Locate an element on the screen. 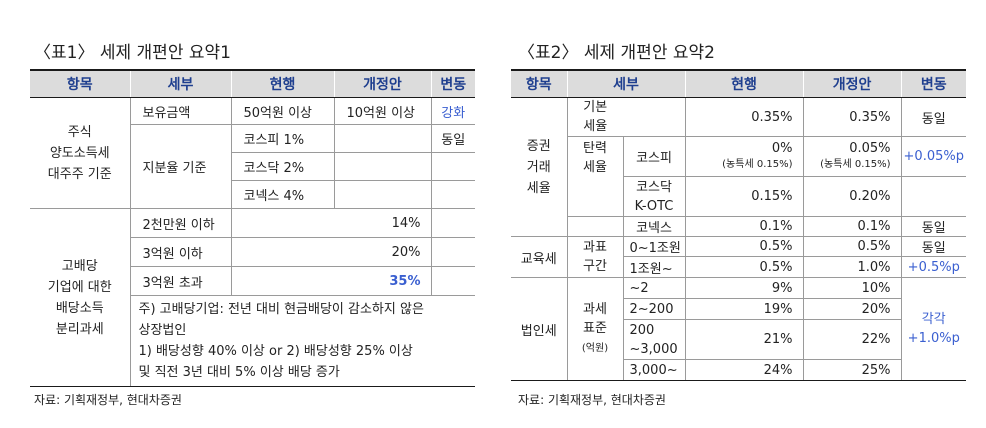 Image resolution: width=986 pixels, height=428 pixels. change-cell: 강화 is located at coordinates (452, 111).